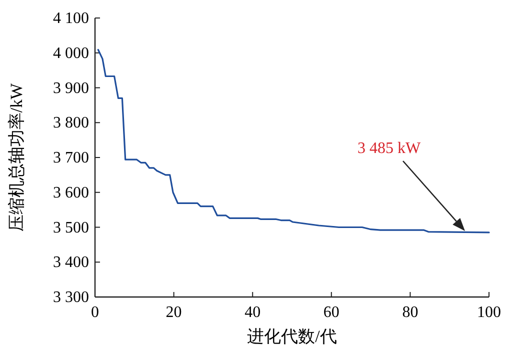  Describe the element at coordinates (389, 148) in the screenshot. I see `annotation: 3 485 kW` at that location.